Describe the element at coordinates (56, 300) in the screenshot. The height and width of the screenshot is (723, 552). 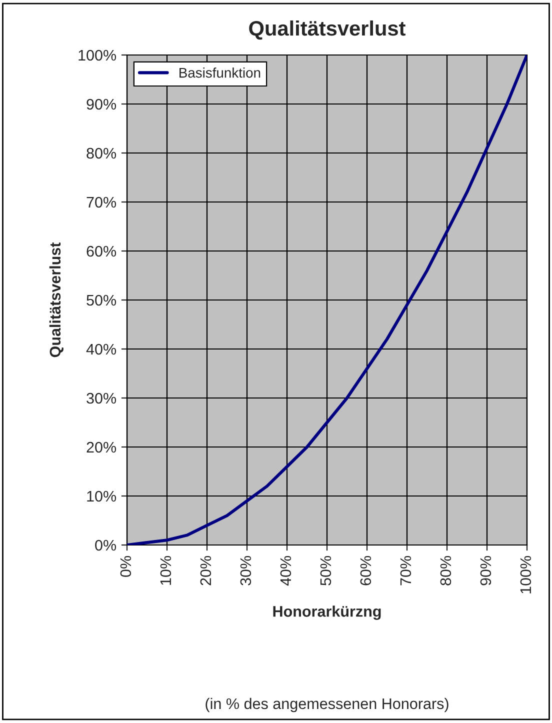
I see `y-axis-title: Qualitätsverlust` at that location.